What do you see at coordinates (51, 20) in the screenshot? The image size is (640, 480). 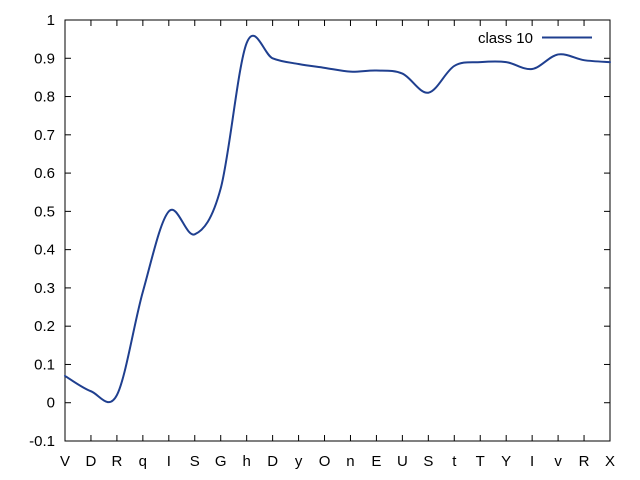 I see `y-tick-label: 1` at bounding box center [51, 20].